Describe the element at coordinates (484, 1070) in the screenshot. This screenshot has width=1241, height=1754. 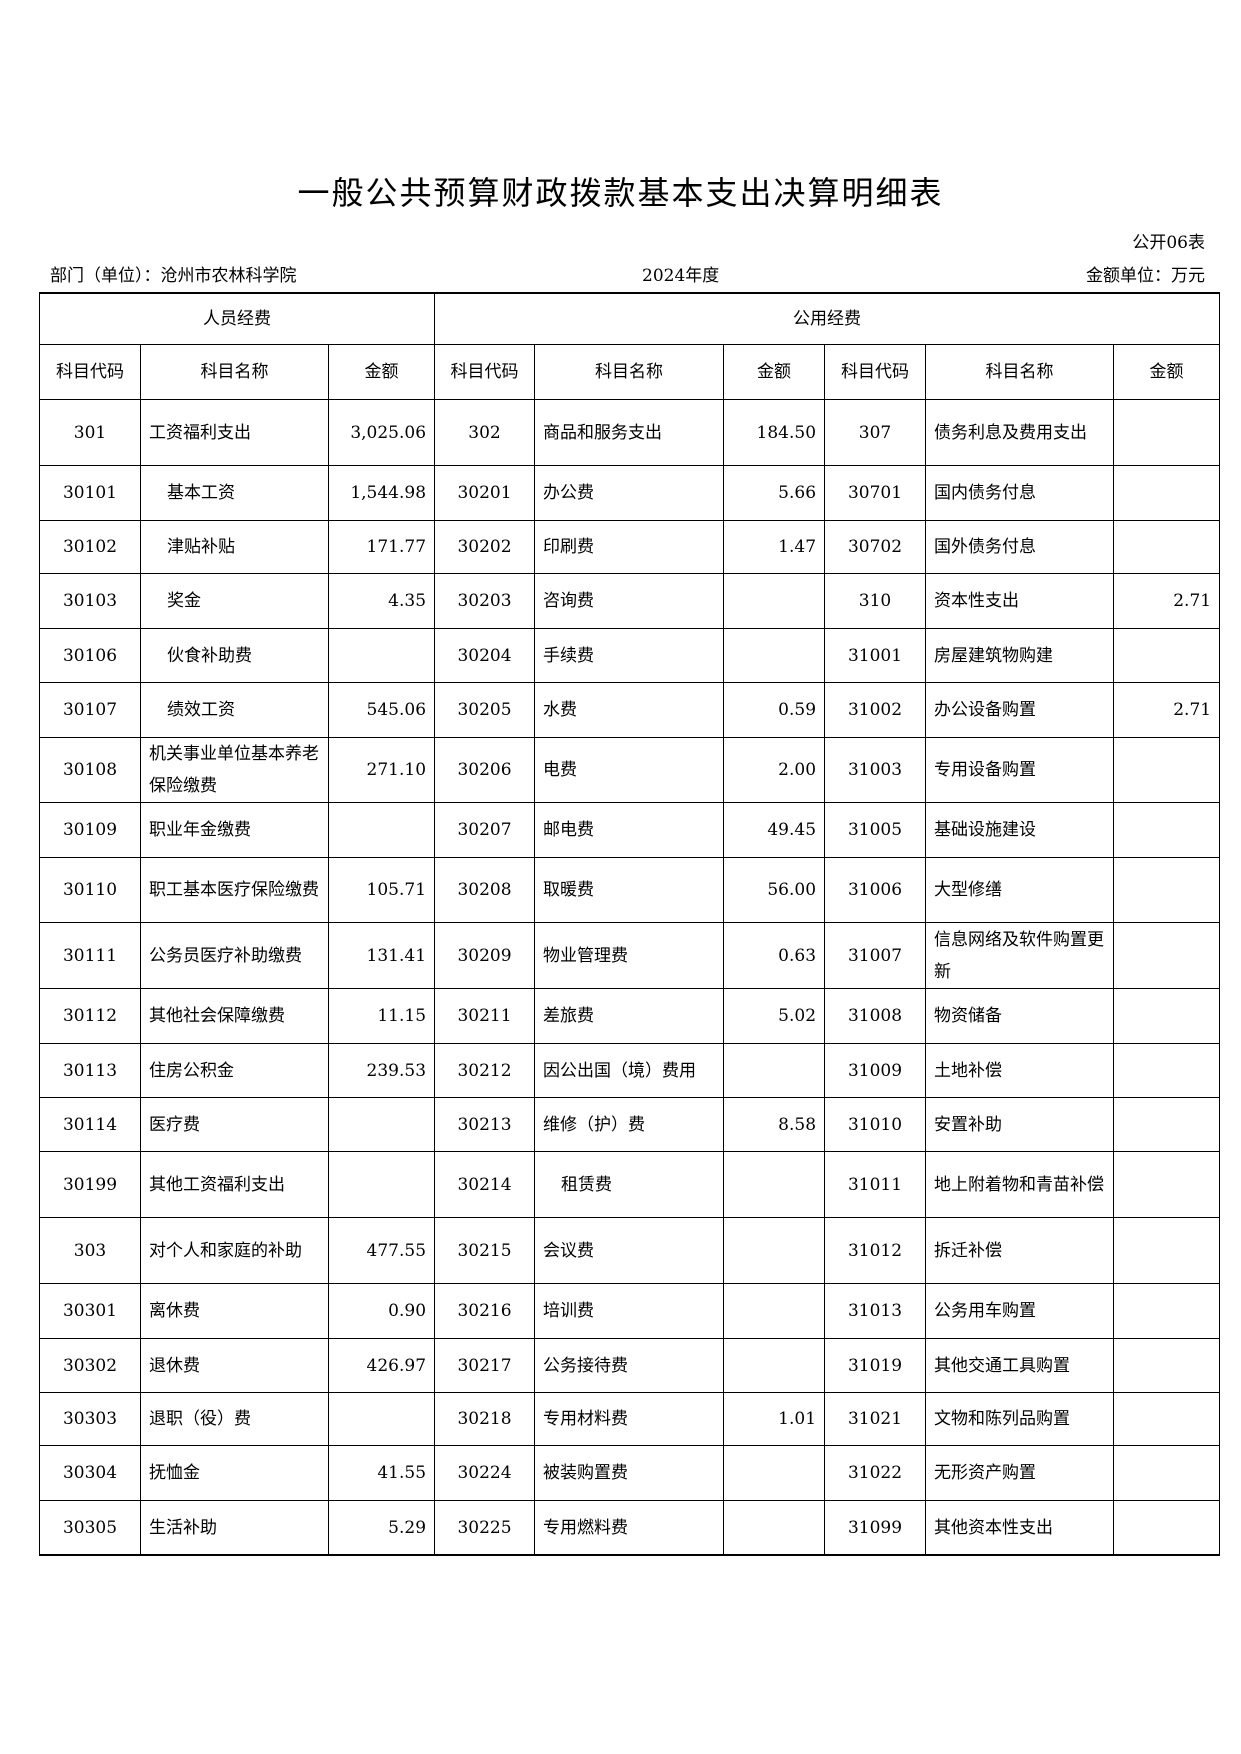
I see `item-code-text: 30212` at that location.